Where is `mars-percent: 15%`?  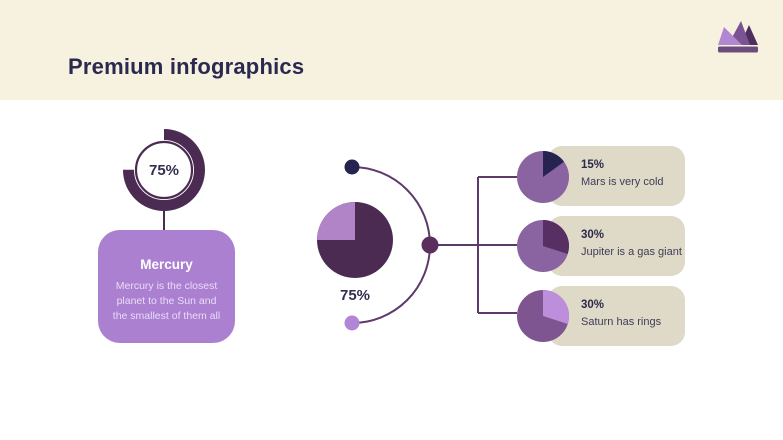
mars-percent: 15% is located at coordinates (593, 165).